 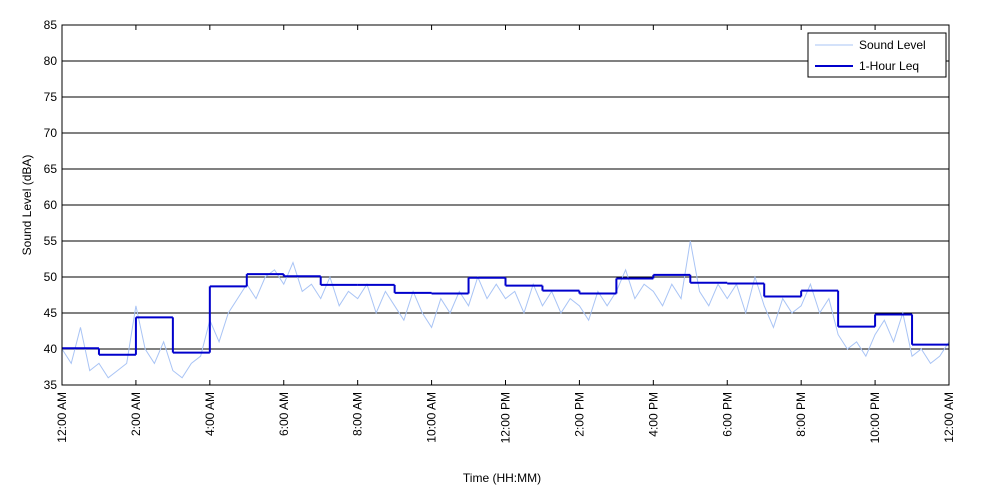 I want to click on legend-label: 1-Hour Leq, so click(x=889, y=66).